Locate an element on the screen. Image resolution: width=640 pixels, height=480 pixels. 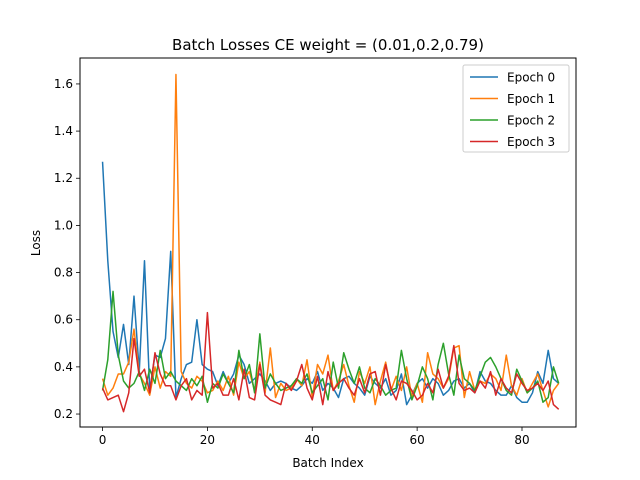
y-tick-label: 1.4 is located at coordinates (63, 131).